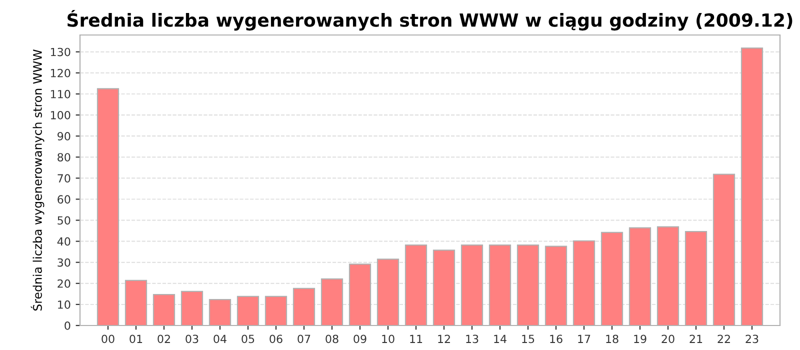 The width and height of the screenshot is (800, 350). I want to click on x-tick-label: 20, so click(668, 339).